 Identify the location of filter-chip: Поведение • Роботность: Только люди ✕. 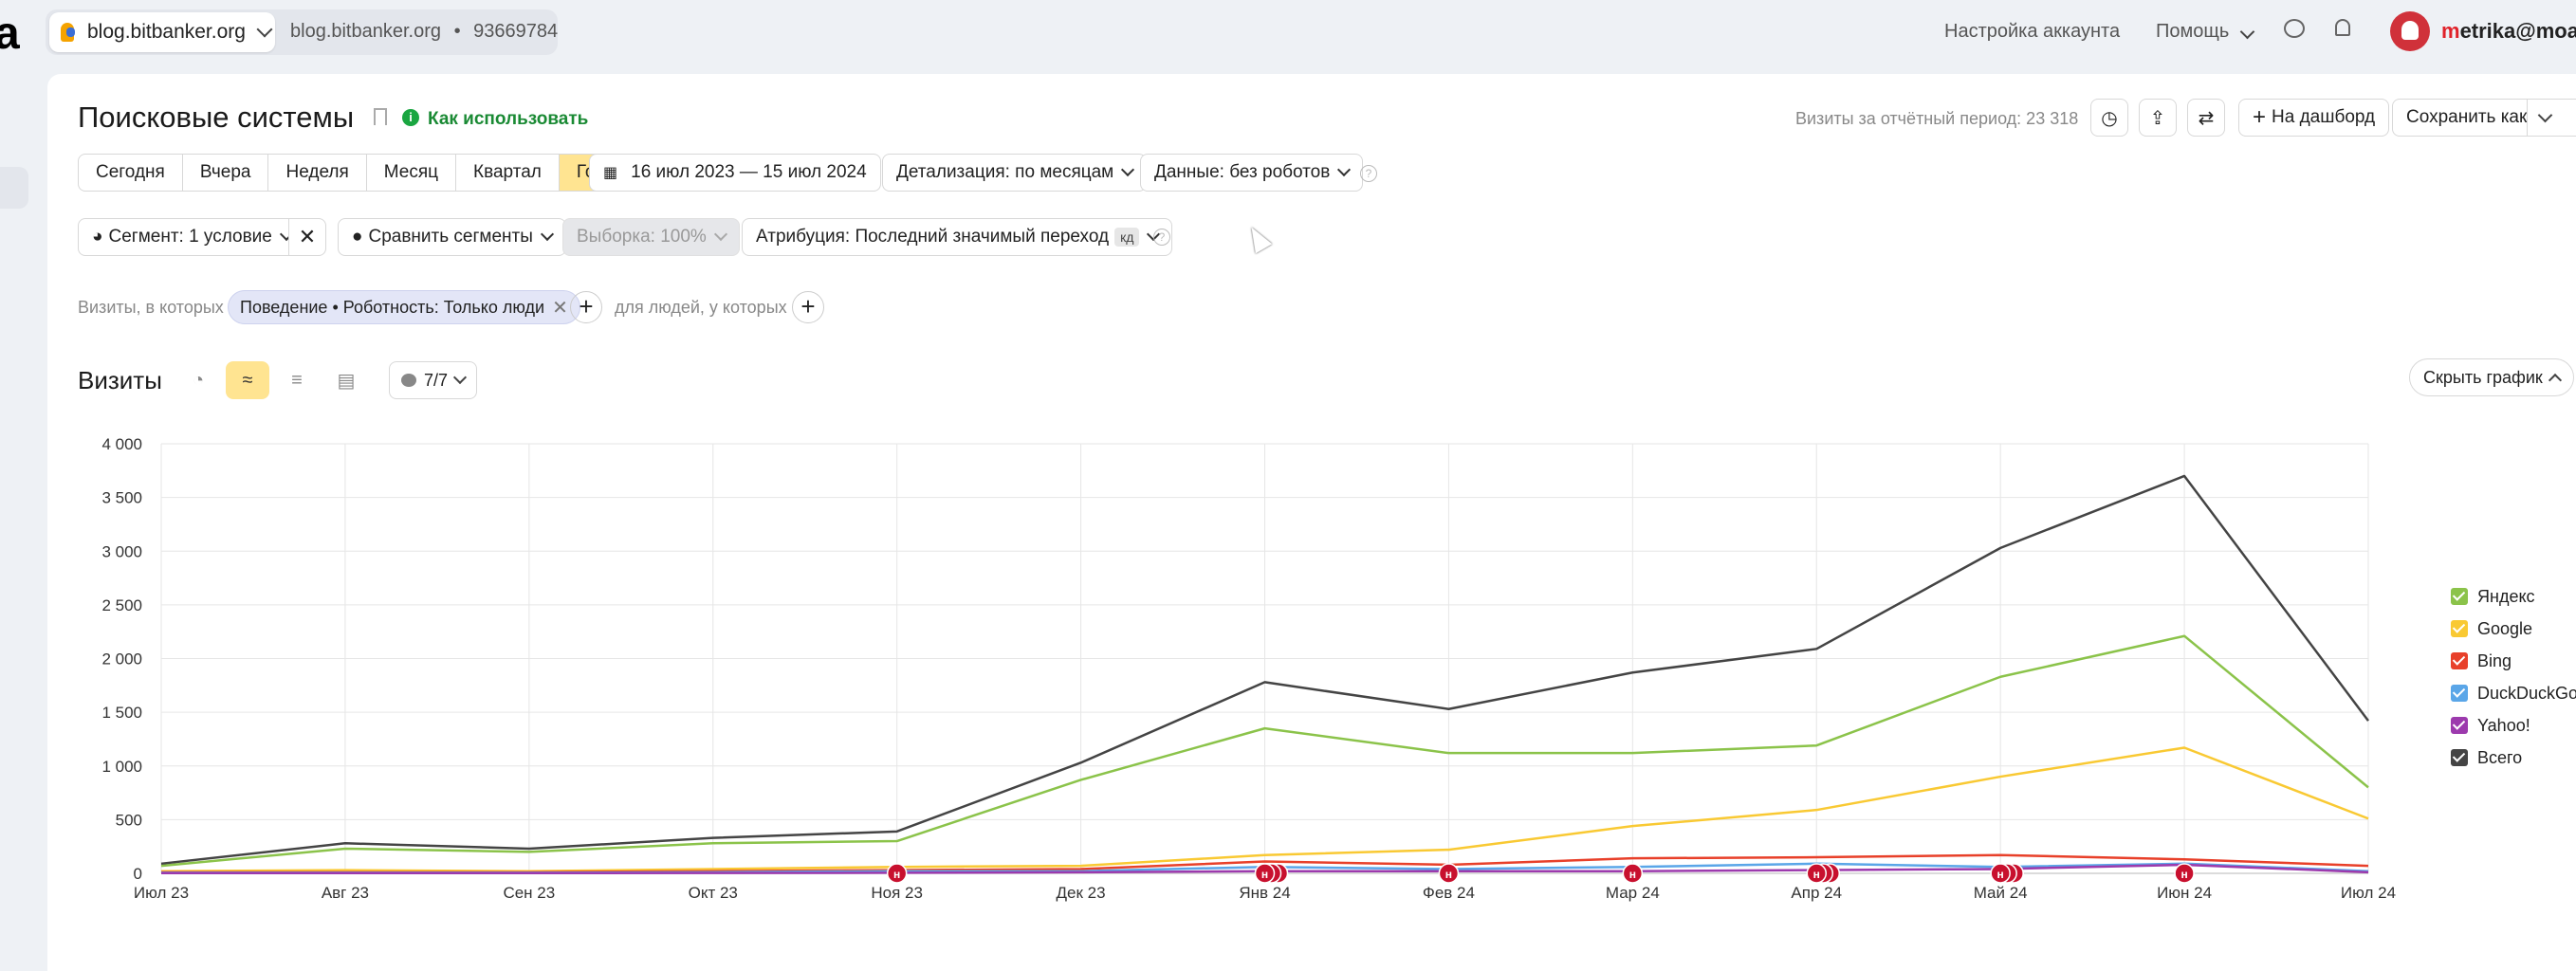
(404, 307).